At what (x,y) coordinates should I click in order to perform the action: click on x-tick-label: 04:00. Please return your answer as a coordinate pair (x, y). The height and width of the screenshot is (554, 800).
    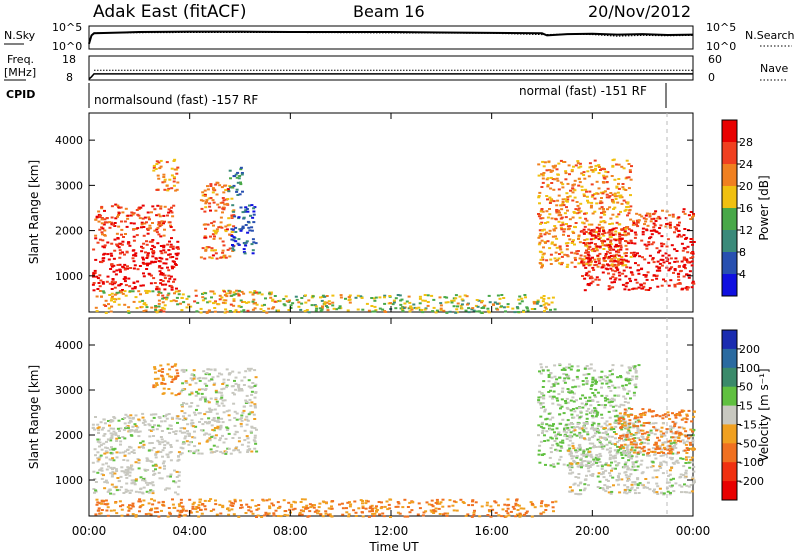
    Looking at the image, I should click on (189, 531).